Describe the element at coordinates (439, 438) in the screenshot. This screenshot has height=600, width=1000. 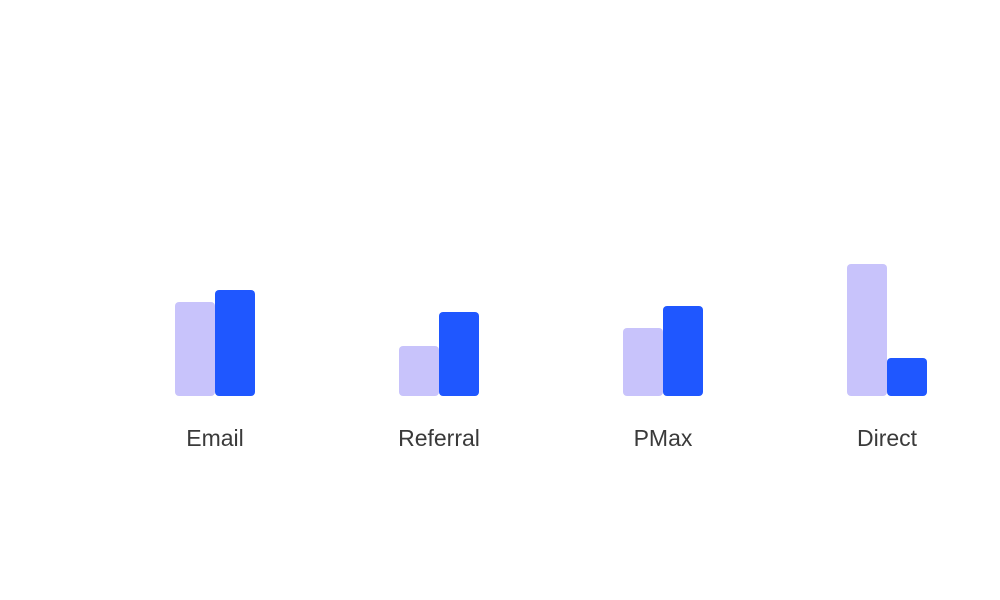
I see `category-label-referral: Referral` at that location.